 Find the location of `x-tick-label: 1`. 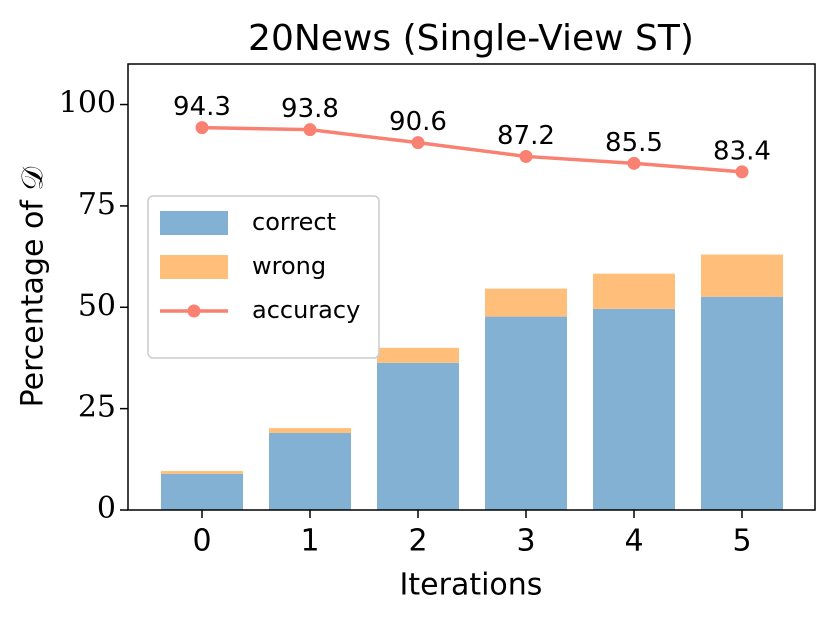

x-tick-label: 1 is located at coordinates (309, 541).